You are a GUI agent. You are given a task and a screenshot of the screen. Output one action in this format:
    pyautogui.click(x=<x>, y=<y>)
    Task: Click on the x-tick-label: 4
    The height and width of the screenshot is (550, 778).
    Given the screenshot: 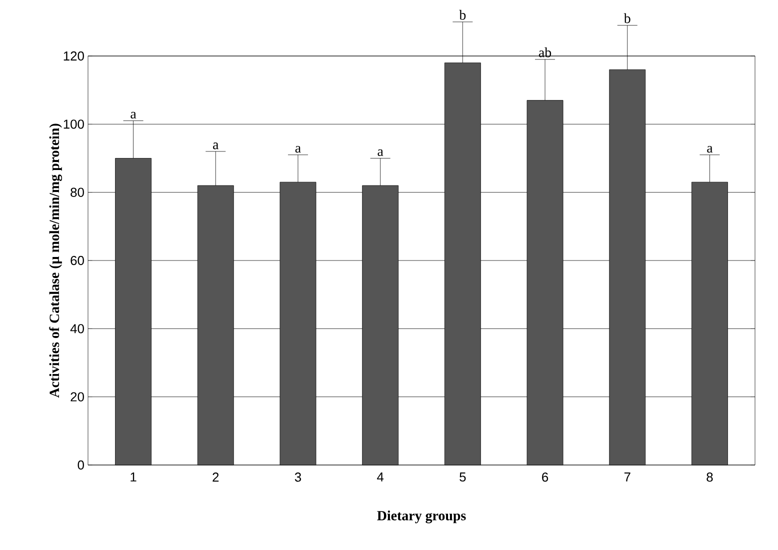 What is the action you would take?
    pyautogui.click(x=380, y=477)
    